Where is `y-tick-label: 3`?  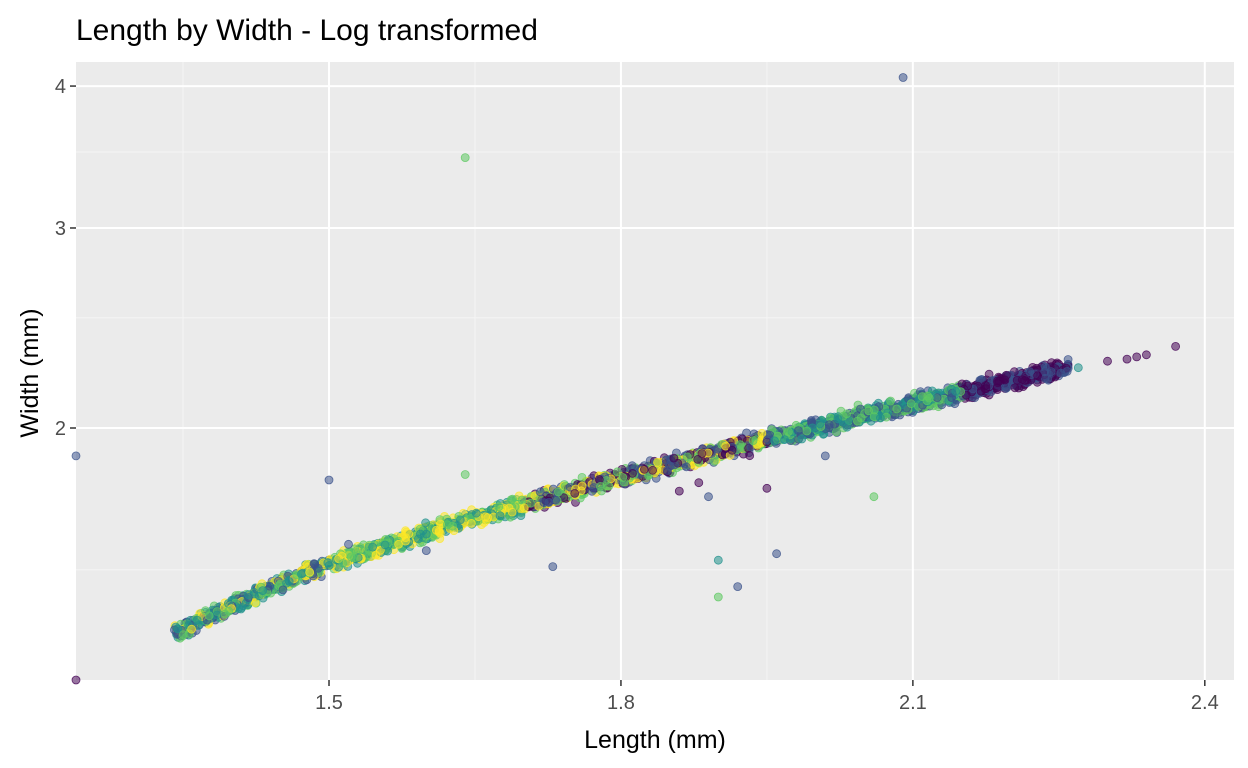
y-tick-label: 3 is located at coordinates (60, 229).